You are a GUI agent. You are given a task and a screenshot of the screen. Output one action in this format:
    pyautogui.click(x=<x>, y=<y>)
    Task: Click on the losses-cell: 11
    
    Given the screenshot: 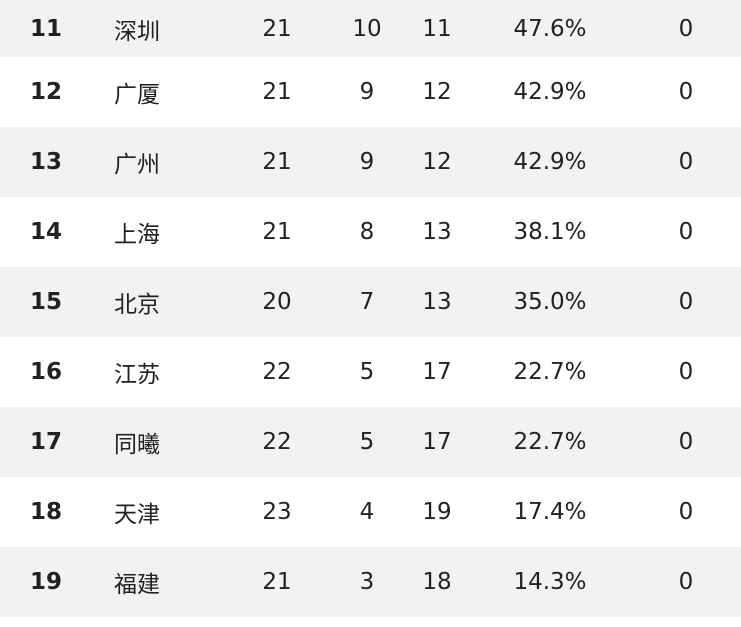 What is the action you would take?
    pyautogui.click(x=437, y=28)
    